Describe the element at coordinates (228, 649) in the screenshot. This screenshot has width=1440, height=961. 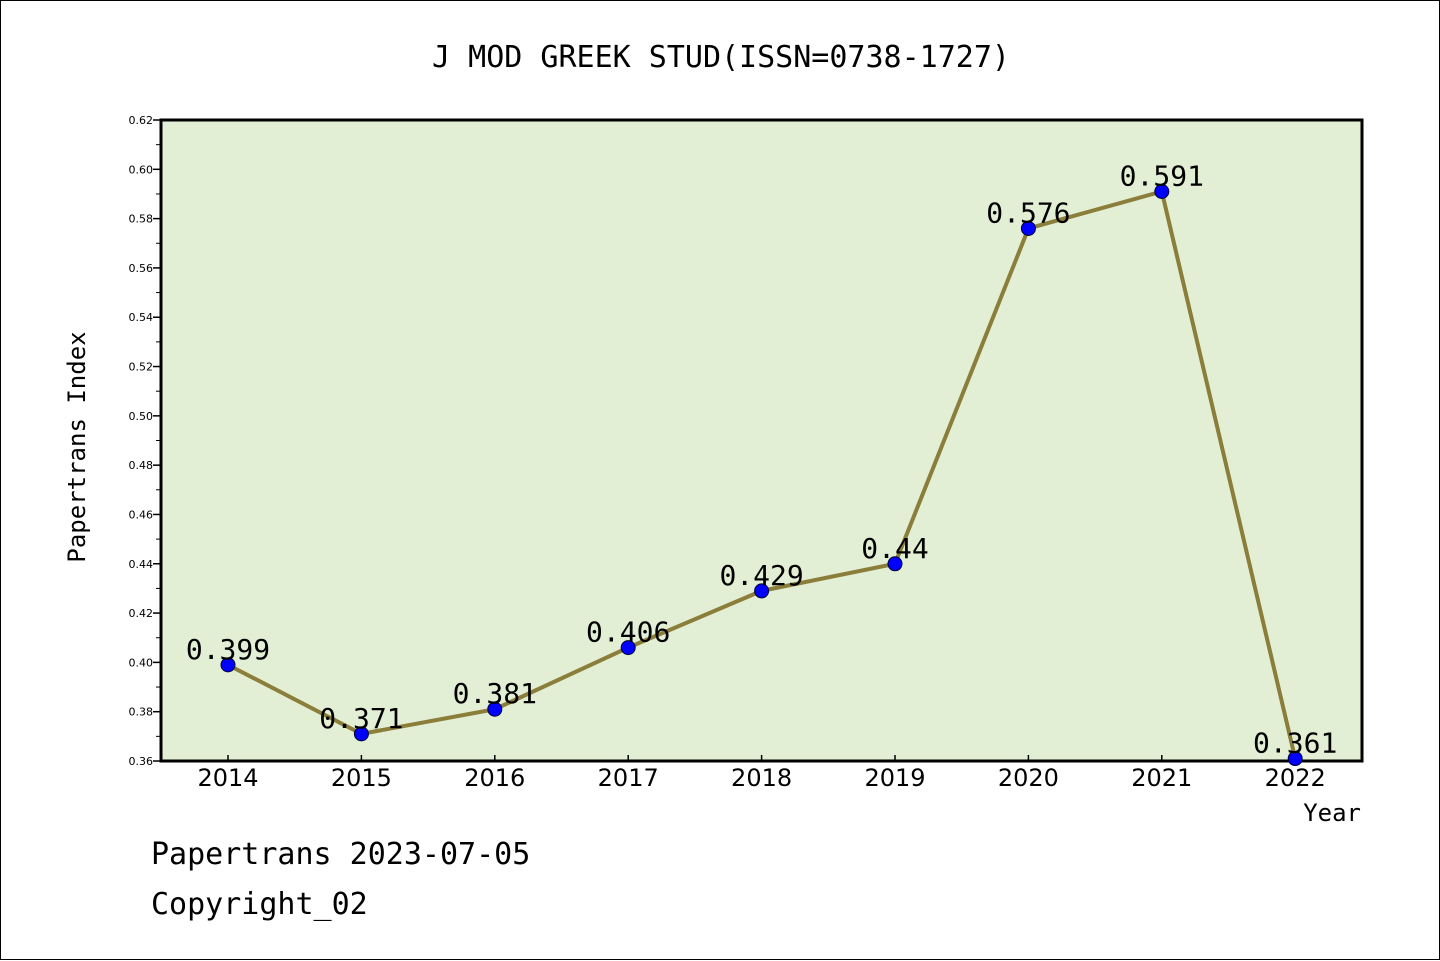
I see `data-label: 0.399` at that location.